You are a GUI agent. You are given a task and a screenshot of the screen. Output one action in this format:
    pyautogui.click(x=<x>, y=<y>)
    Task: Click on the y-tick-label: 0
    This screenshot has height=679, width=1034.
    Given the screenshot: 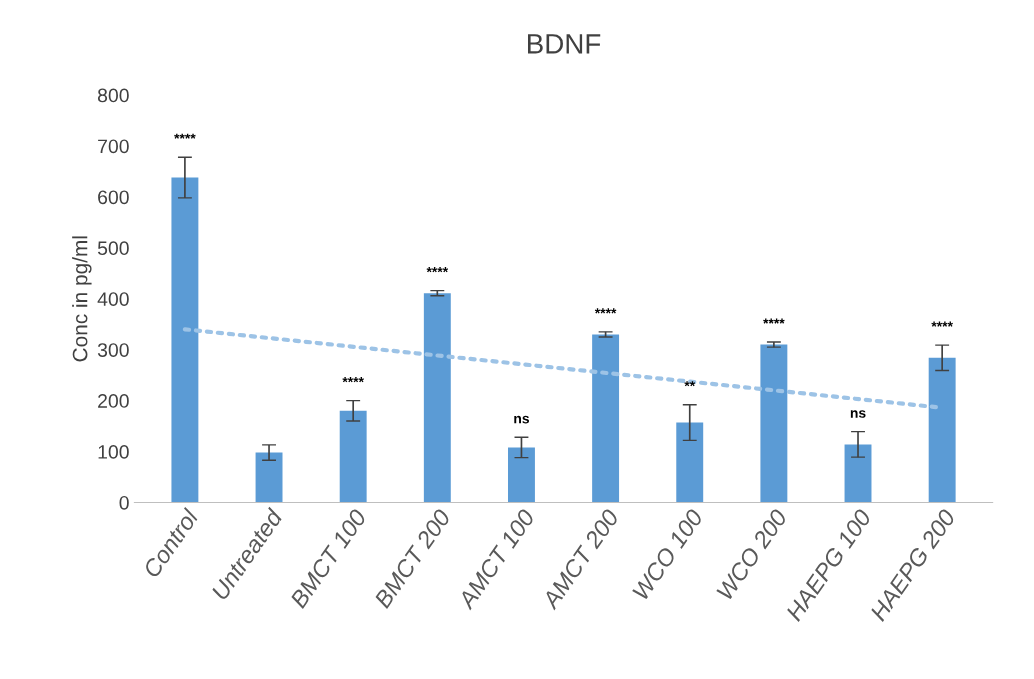 What is the action you would take?
    pyautogui.click(x=124, y=502)
    